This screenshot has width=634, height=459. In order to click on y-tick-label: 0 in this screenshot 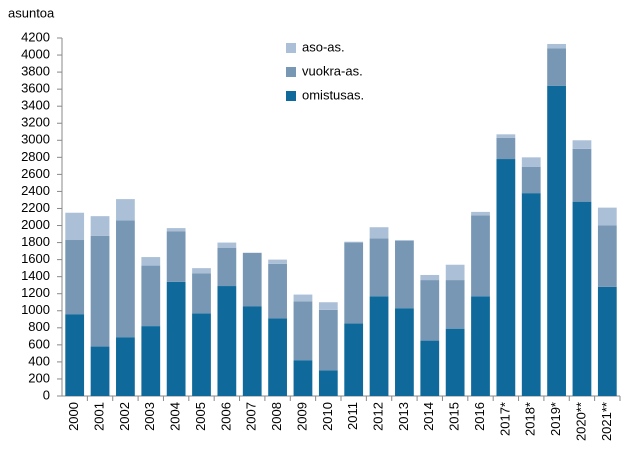, I will do `click(46, 394)`.